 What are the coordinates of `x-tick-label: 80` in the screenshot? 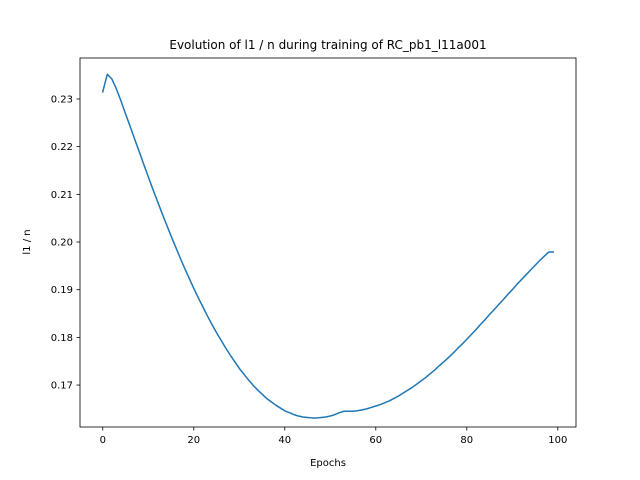 It's located at (466, 440).